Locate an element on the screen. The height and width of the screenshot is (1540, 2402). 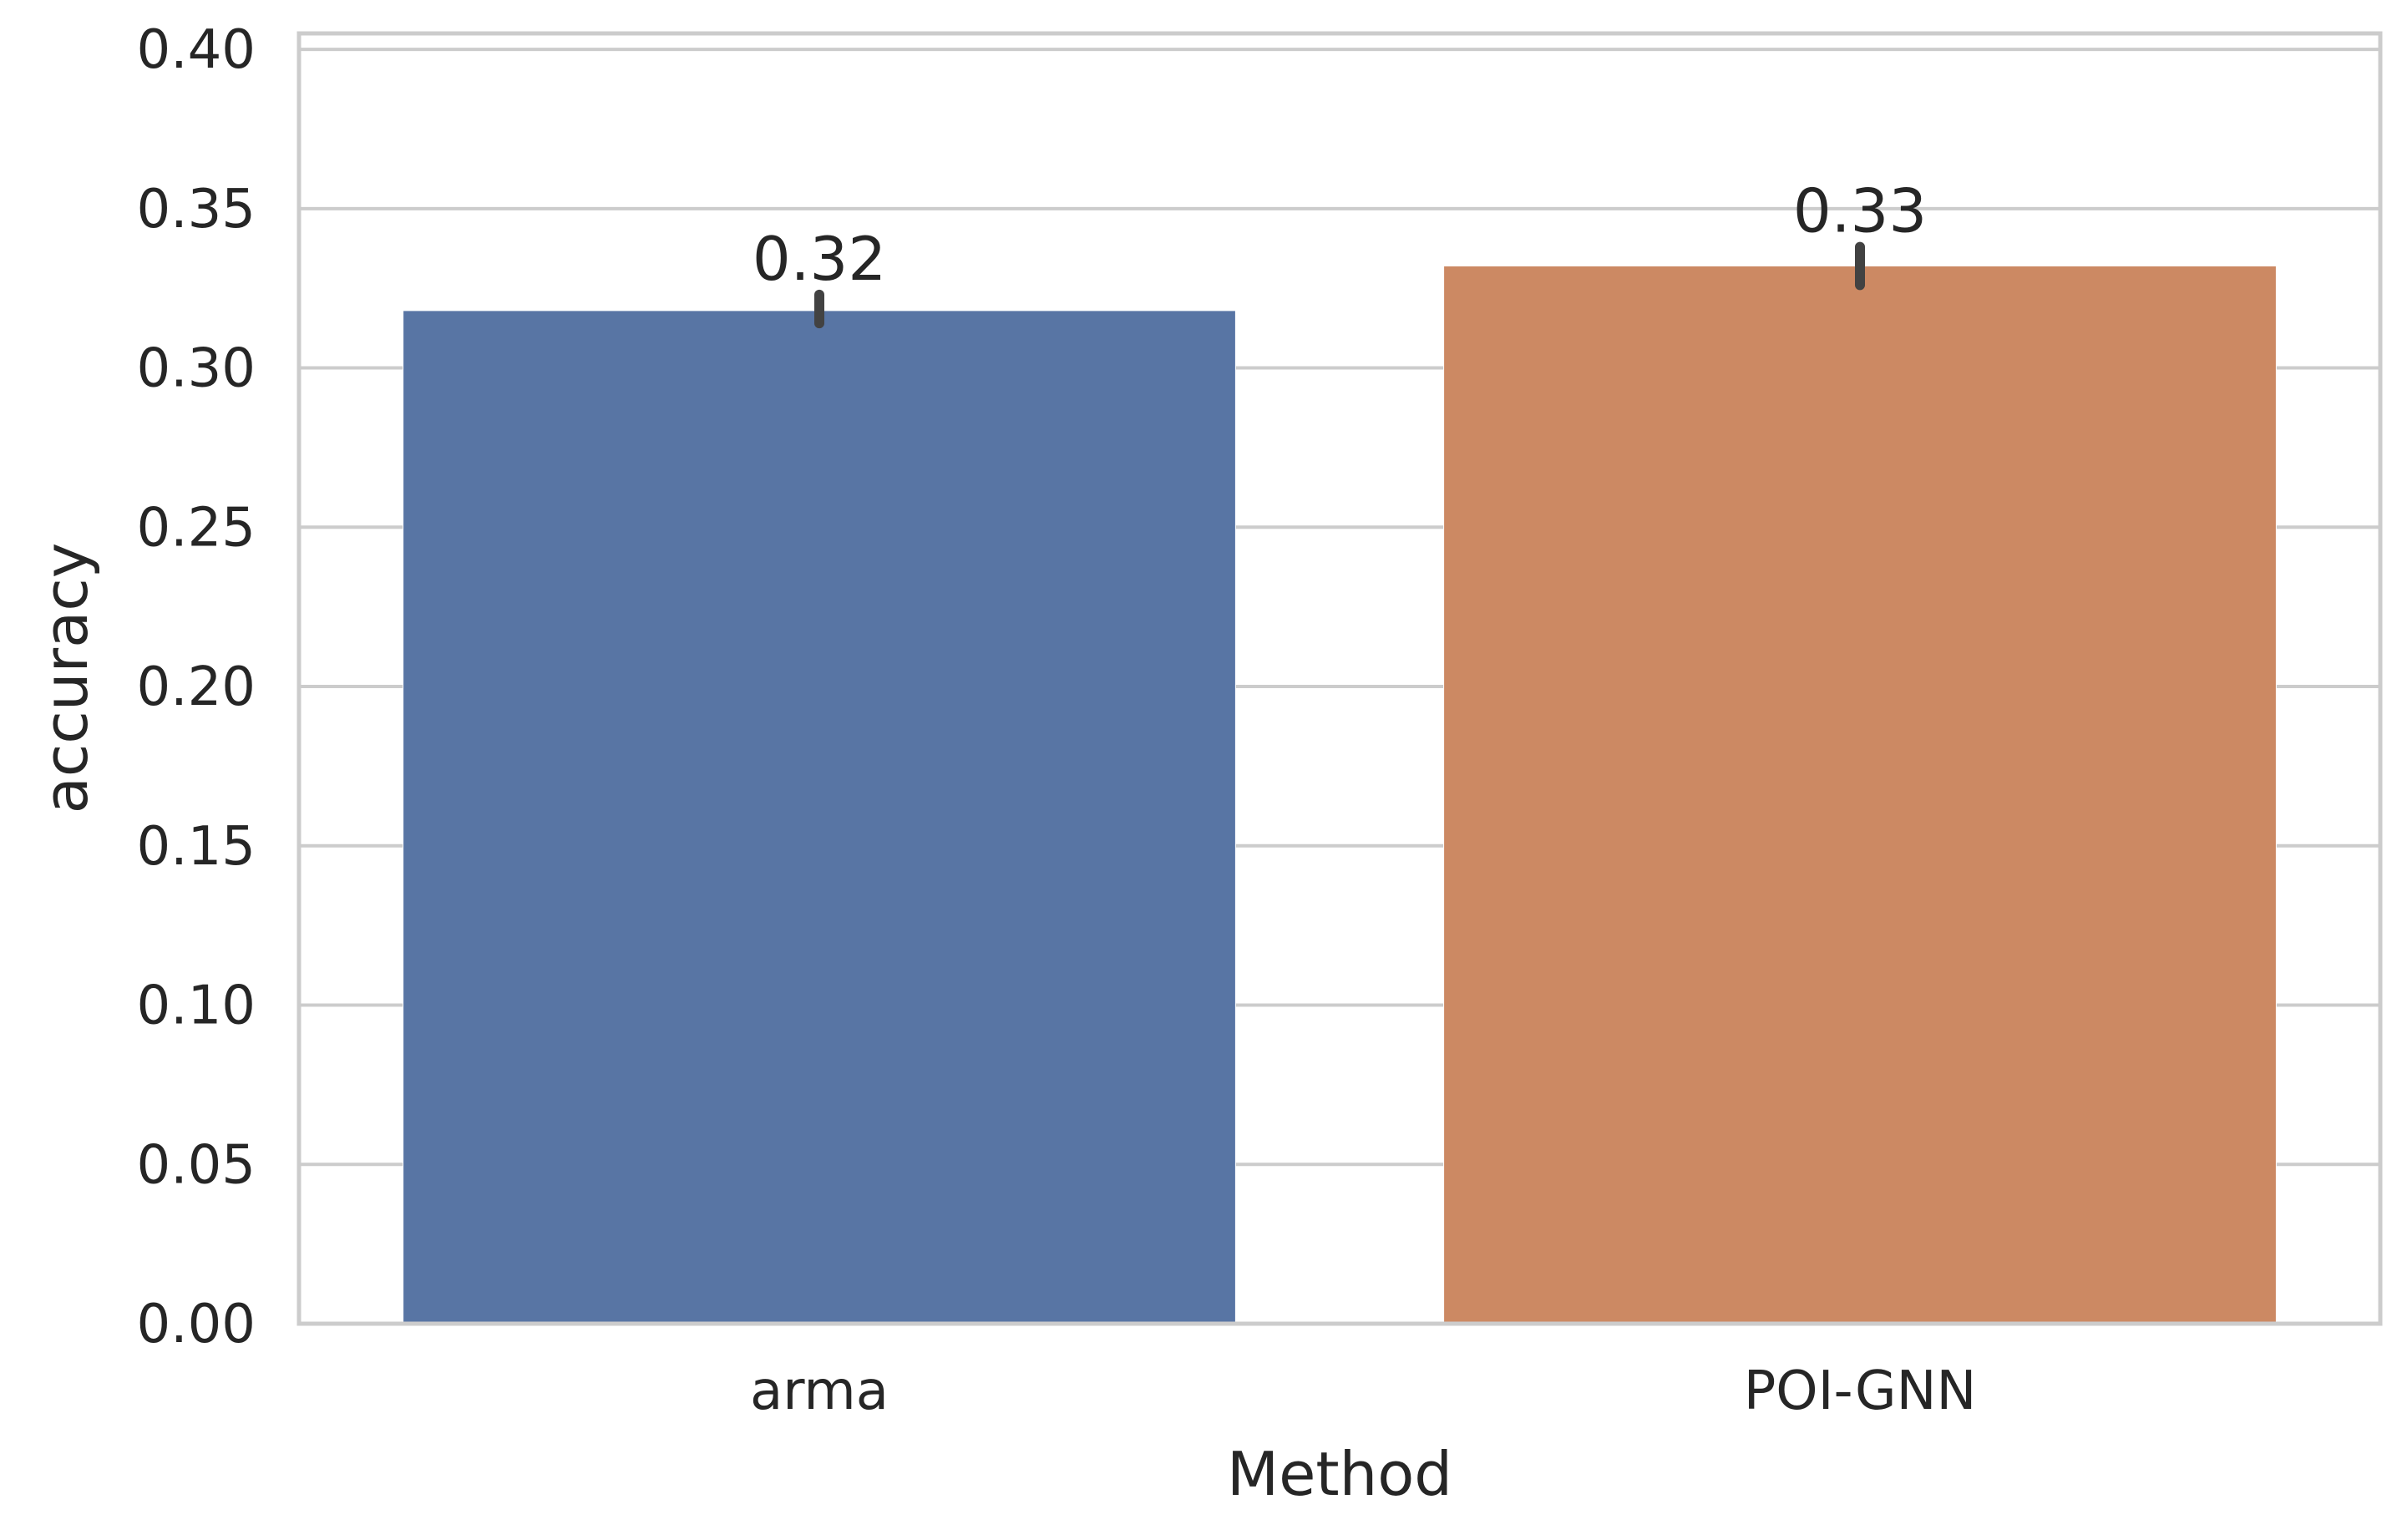
y-tick-label: 0.40 is located at coordinates (196, 50).